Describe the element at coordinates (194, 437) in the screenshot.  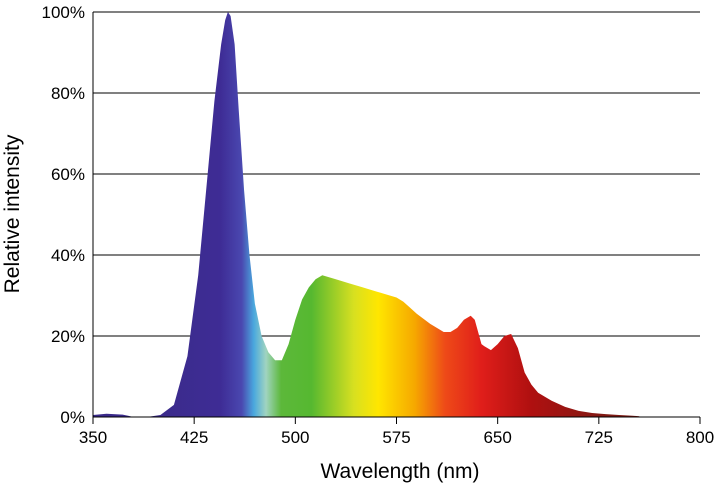
I see `x-tick-label: 425` at that location.